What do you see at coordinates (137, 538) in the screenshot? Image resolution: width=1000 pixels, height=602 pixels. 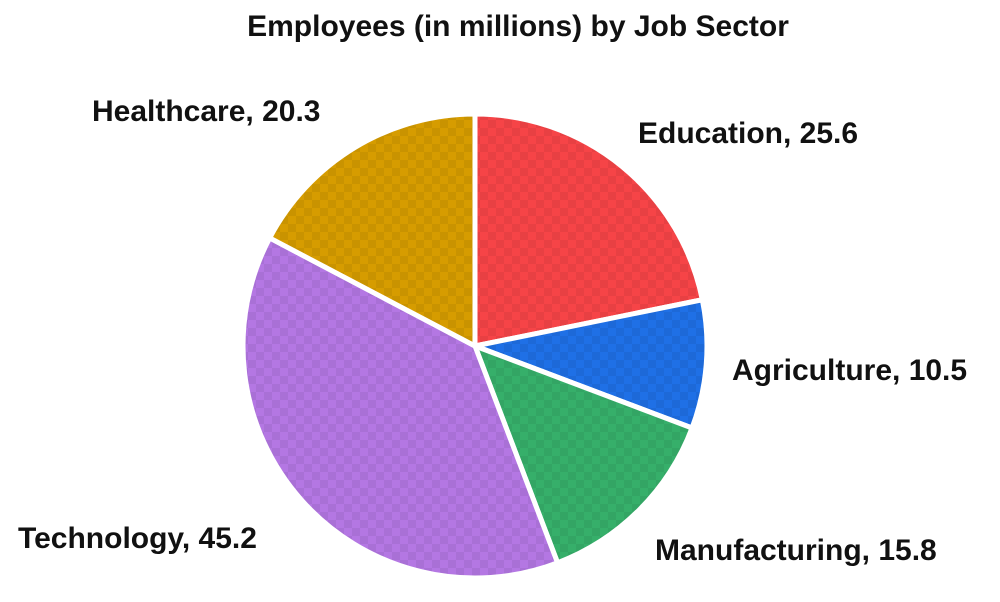 I see `slice-label-technology: Technology, 45.2` at bounding box center [137, 538].